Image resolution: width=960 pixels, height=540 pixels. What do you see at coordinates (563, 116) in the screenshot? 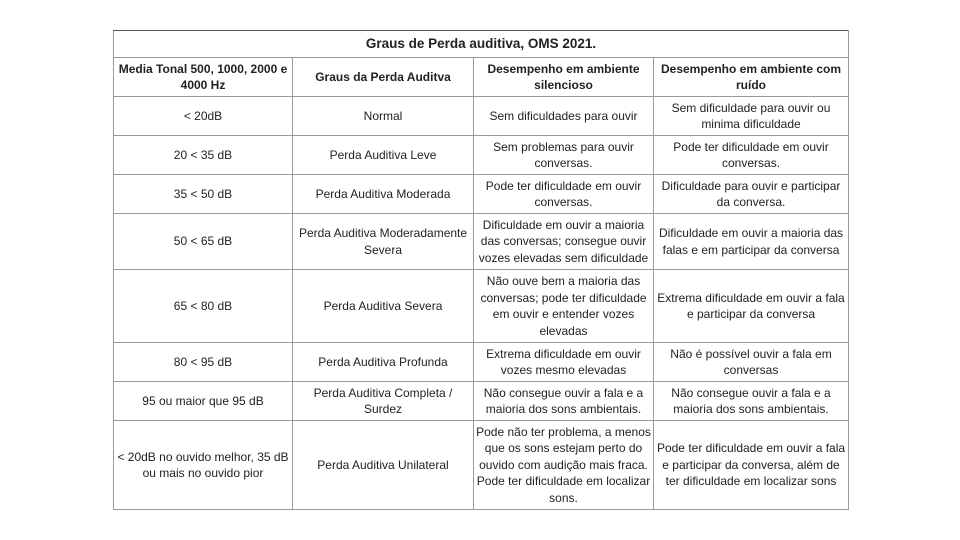
I see `table-cell: Sem dificuldades para ouvir` at bounding box center [563, 116].